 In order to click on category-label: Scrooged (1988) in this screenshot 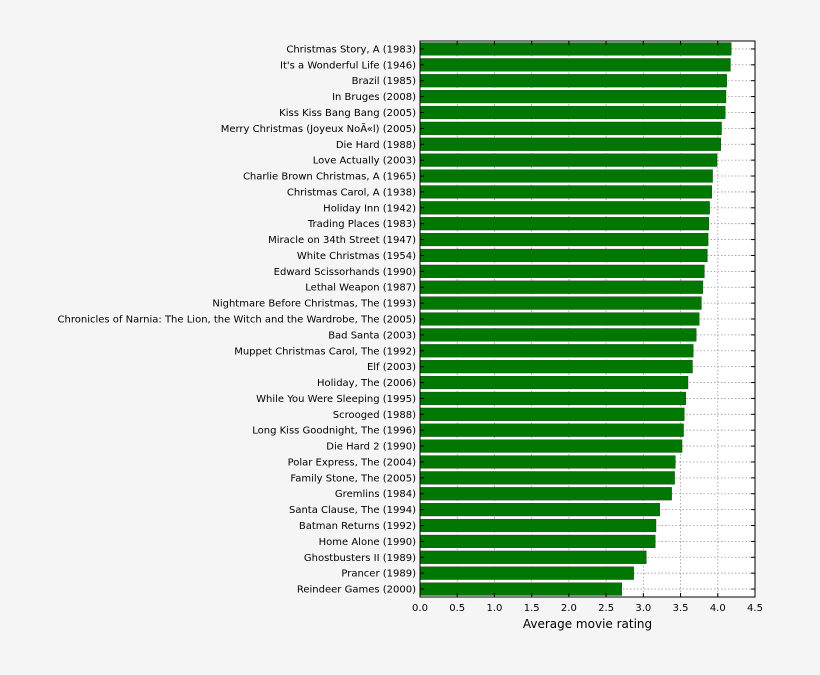, I will do `click(374, 415)`.